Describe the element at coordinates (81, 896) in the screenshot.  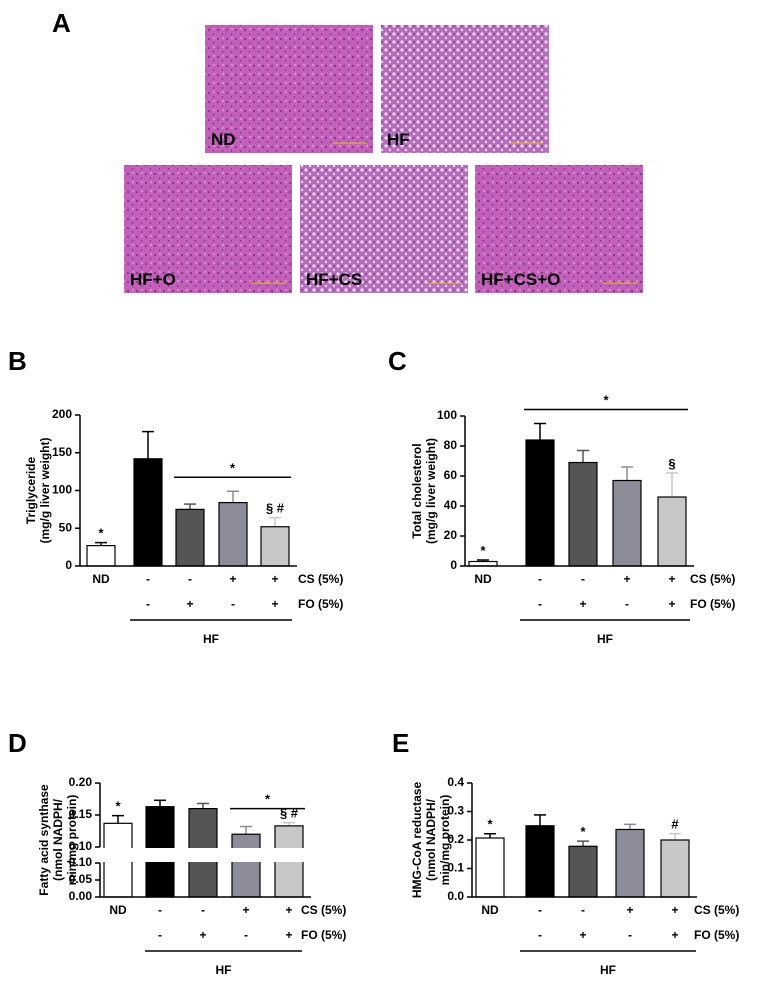
I see `y-tick-label: 0.00` at that location.